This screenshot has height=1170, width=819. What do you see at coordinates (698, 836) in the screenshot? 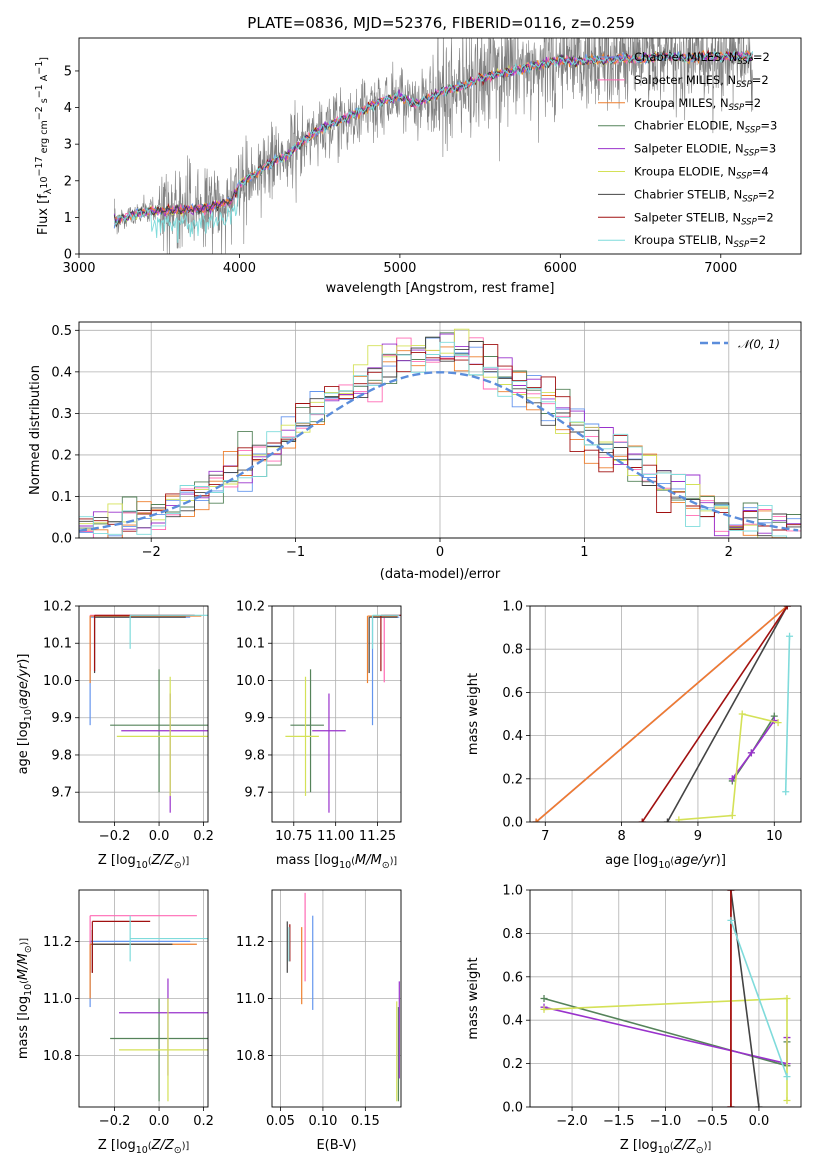
I see `x-tick-label: 9` at bounding box center [698, 836].